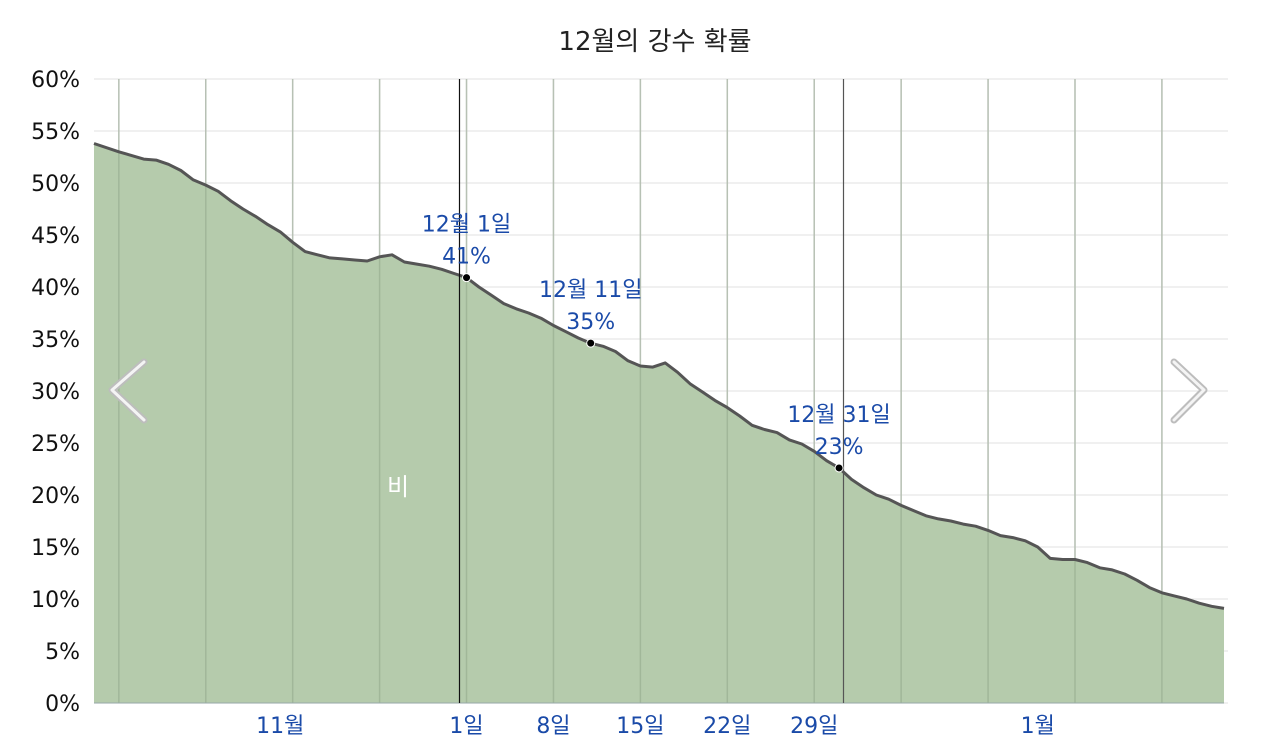 This screenshot has height=756, width=1280. I want to click on x-tick-label: 11월, so click(280, 726).